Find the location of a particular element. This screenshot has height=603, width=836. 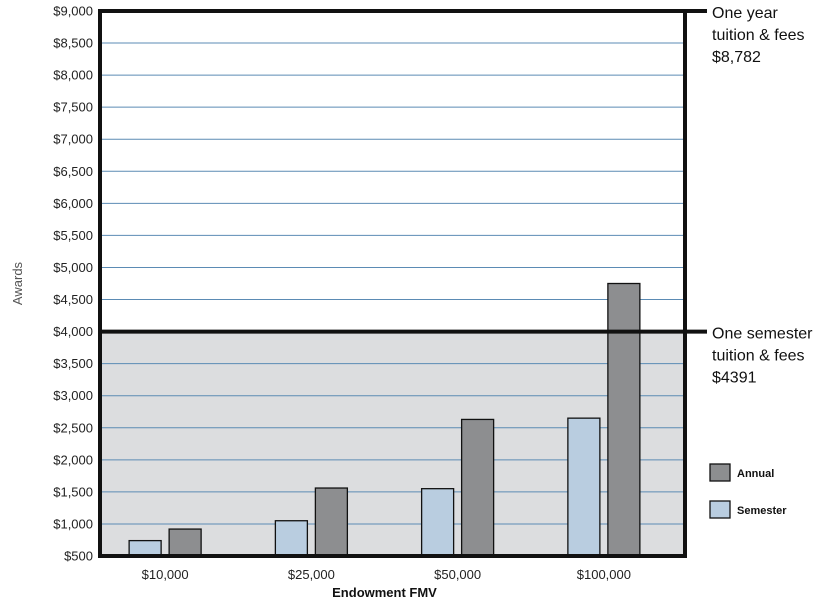

y-tick-label: $9,000 is located at coordinates (73, 11).